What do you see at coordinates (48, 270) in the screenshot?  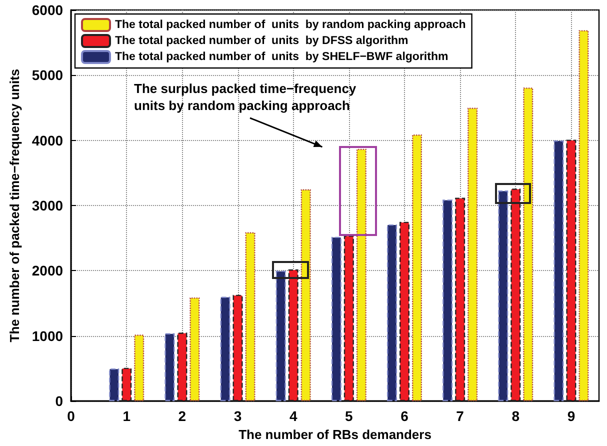 I see `y-tick-label: 2000` at bounding box center [48, 270].